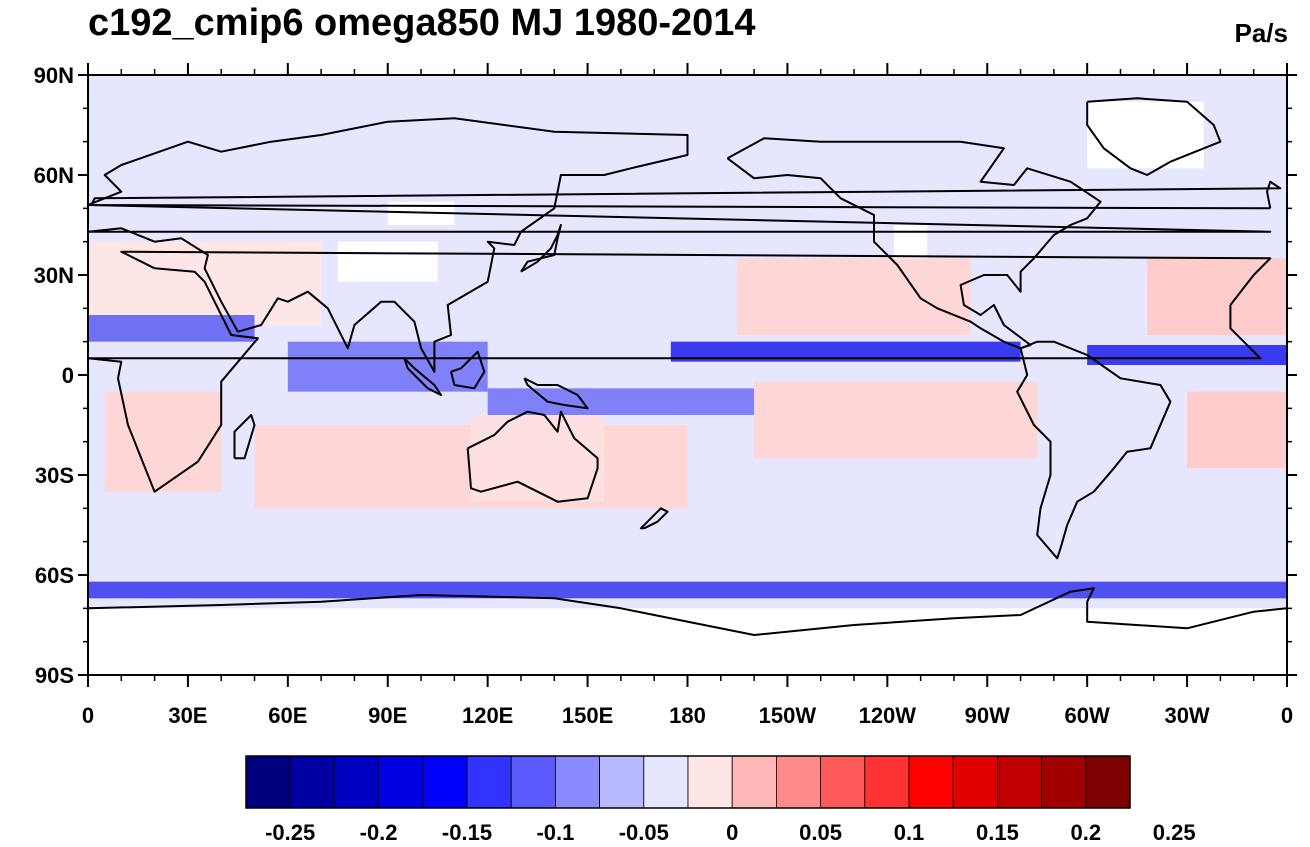  I want to click on coastline-borneo, so click(468, 370).